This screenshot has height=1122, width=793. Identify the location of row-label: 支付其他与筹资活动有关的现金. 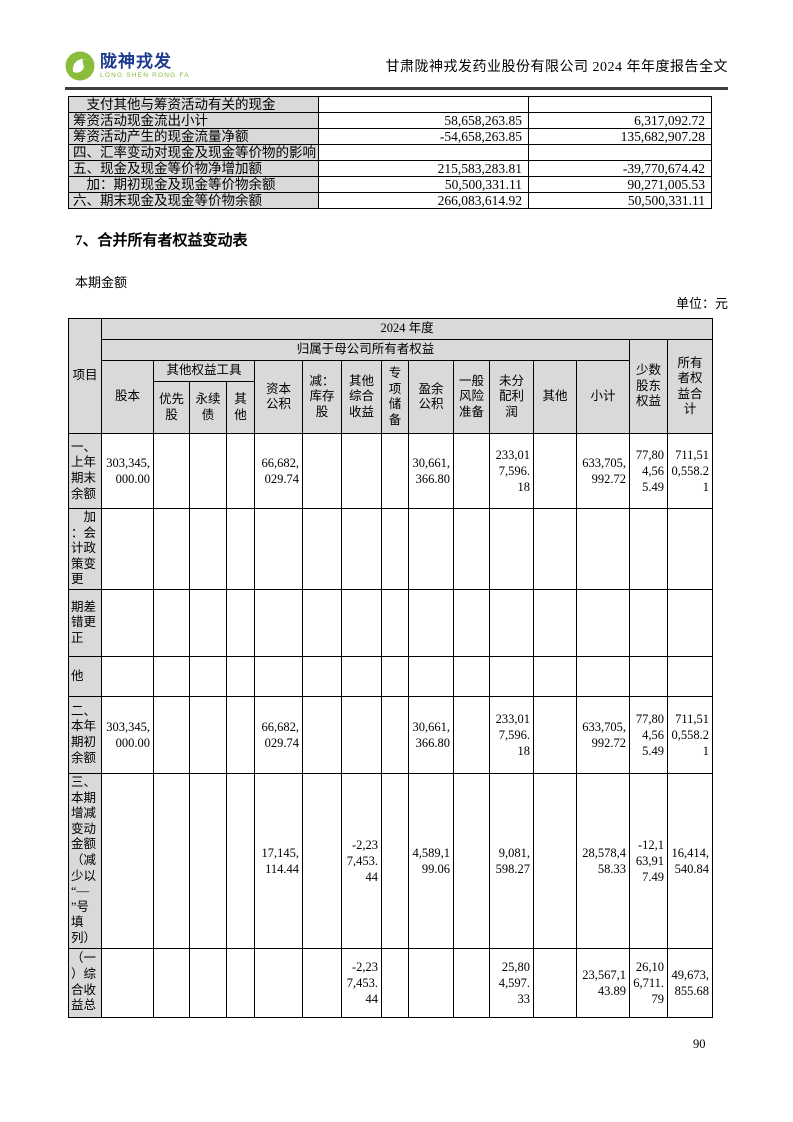
(193, 104).